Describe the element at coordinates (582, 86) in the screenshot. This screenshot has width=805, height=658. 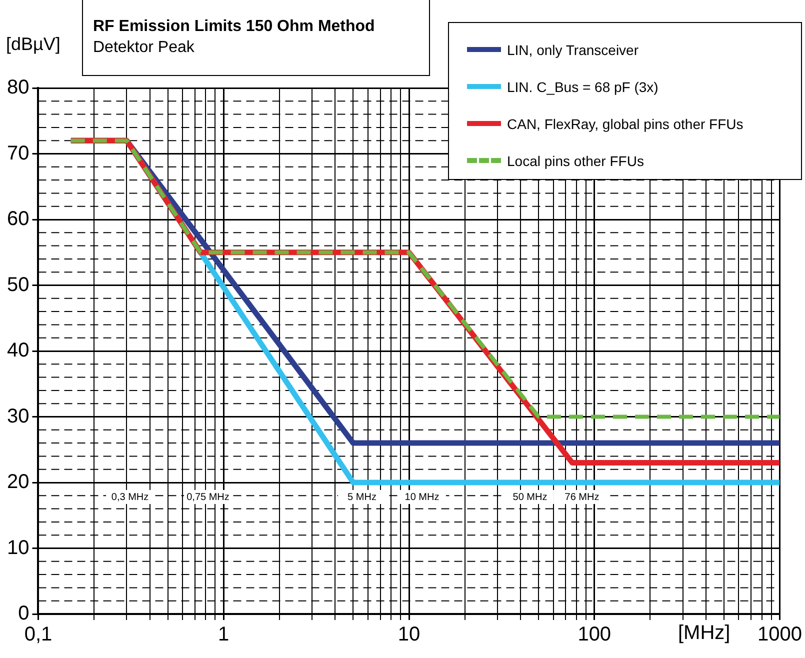
I see `legend-label: LIN. C_Bus = 68 pF (3x)` at that location.